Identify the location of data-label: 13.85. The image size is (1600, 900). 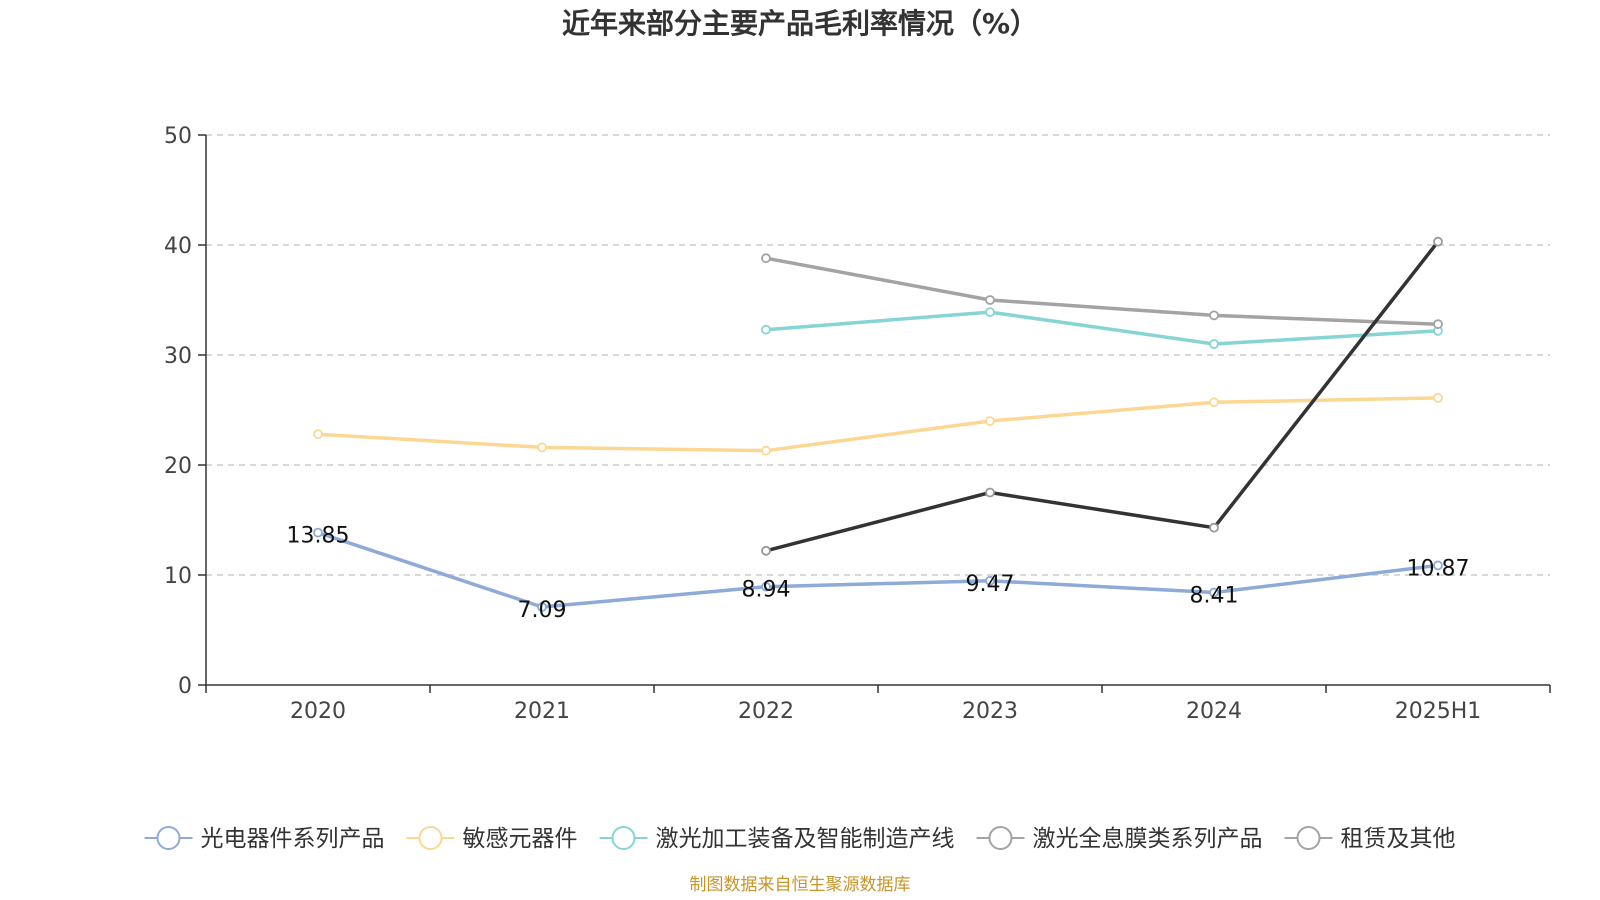
(318, 536).